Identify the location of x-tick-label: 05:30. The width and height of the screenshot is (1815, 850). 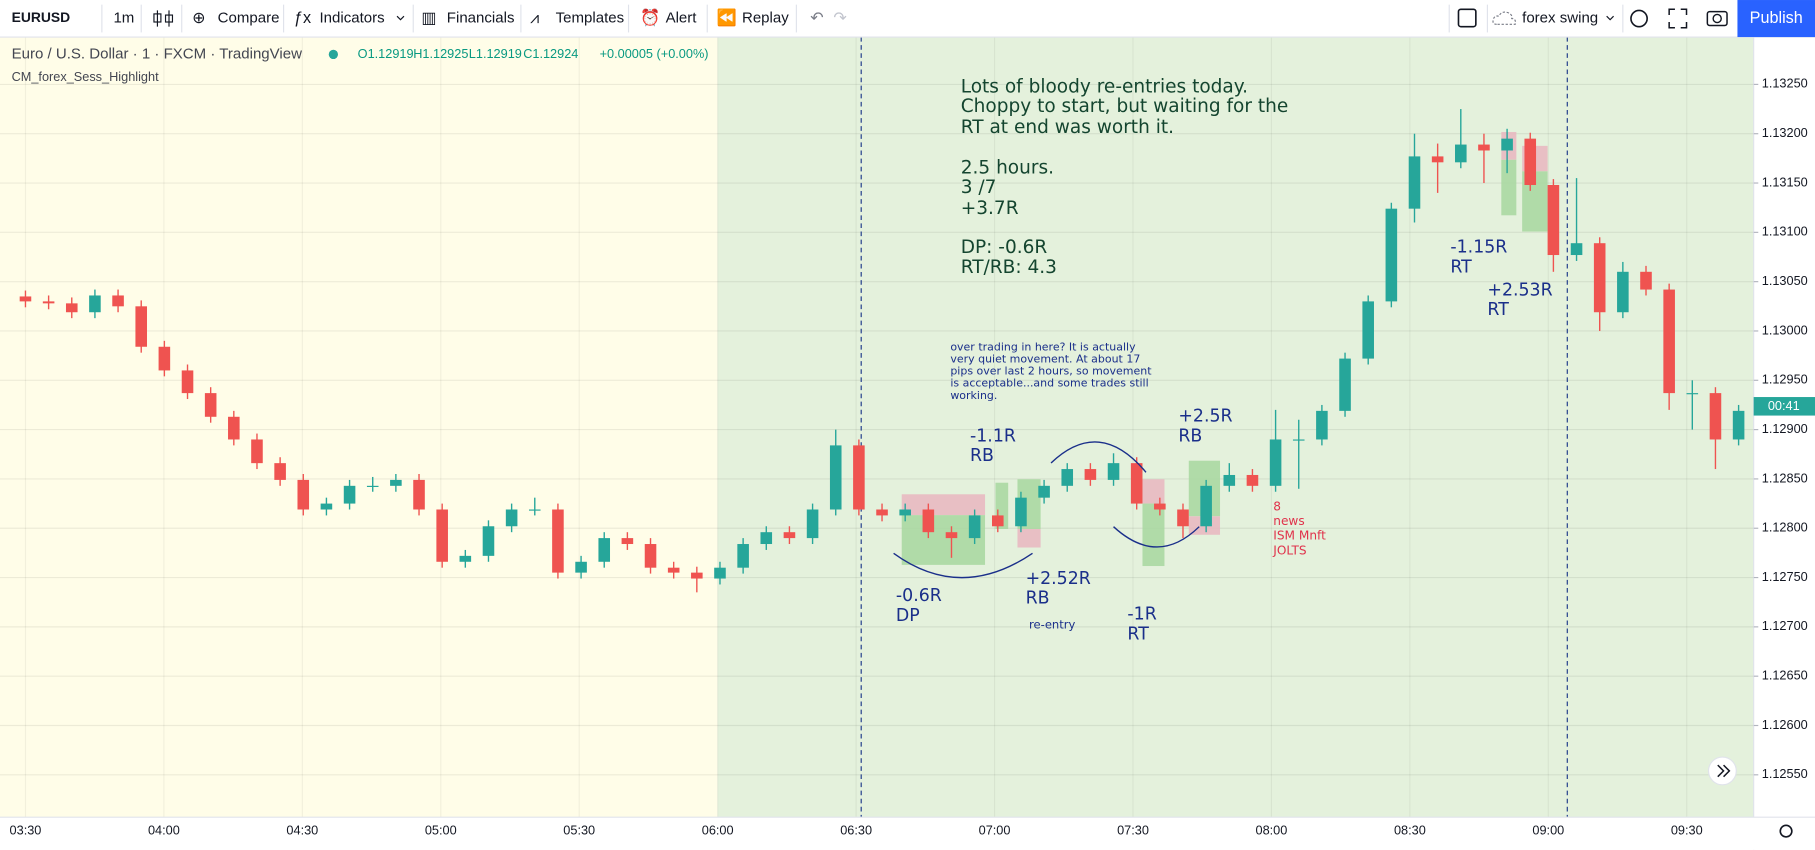
(579, 829).